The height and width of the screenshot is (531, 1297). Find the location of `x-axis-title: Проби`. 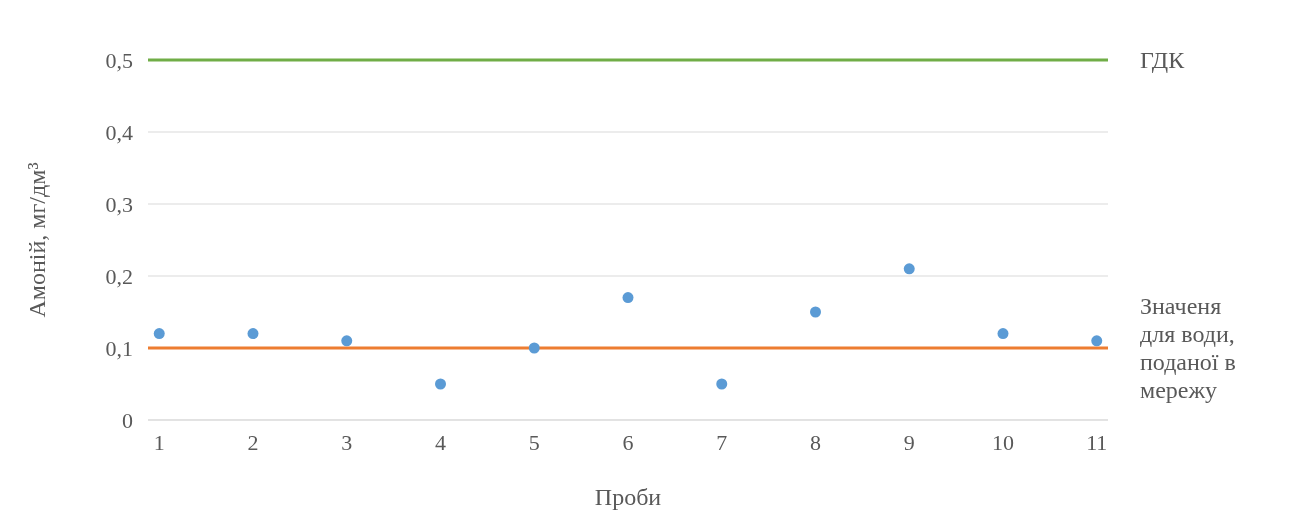

x-axis-title: Проби is located at coordinates (628, 497).